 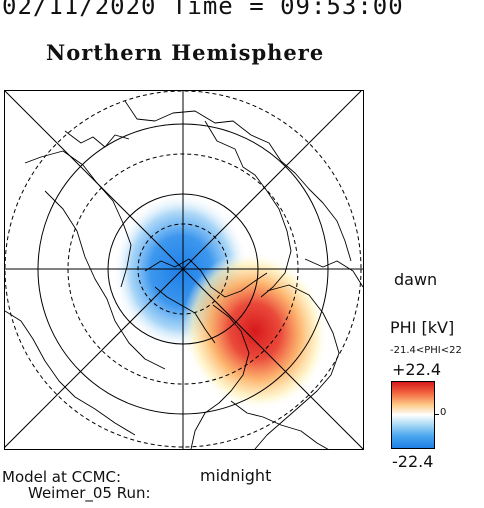 I want to click on positive-potential-cell, so click(x=255, y=331).